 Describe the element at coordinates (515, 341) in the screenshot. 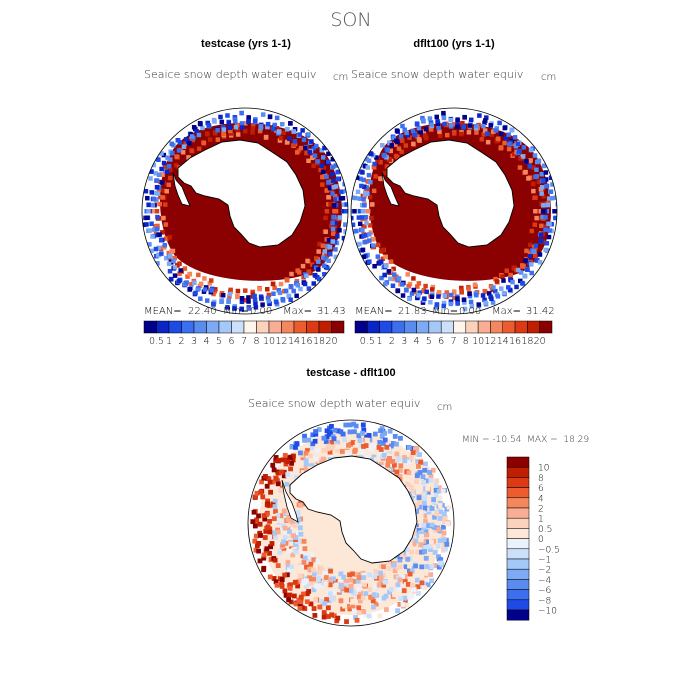

I see `colorbar-tick-label: 16` at that location.